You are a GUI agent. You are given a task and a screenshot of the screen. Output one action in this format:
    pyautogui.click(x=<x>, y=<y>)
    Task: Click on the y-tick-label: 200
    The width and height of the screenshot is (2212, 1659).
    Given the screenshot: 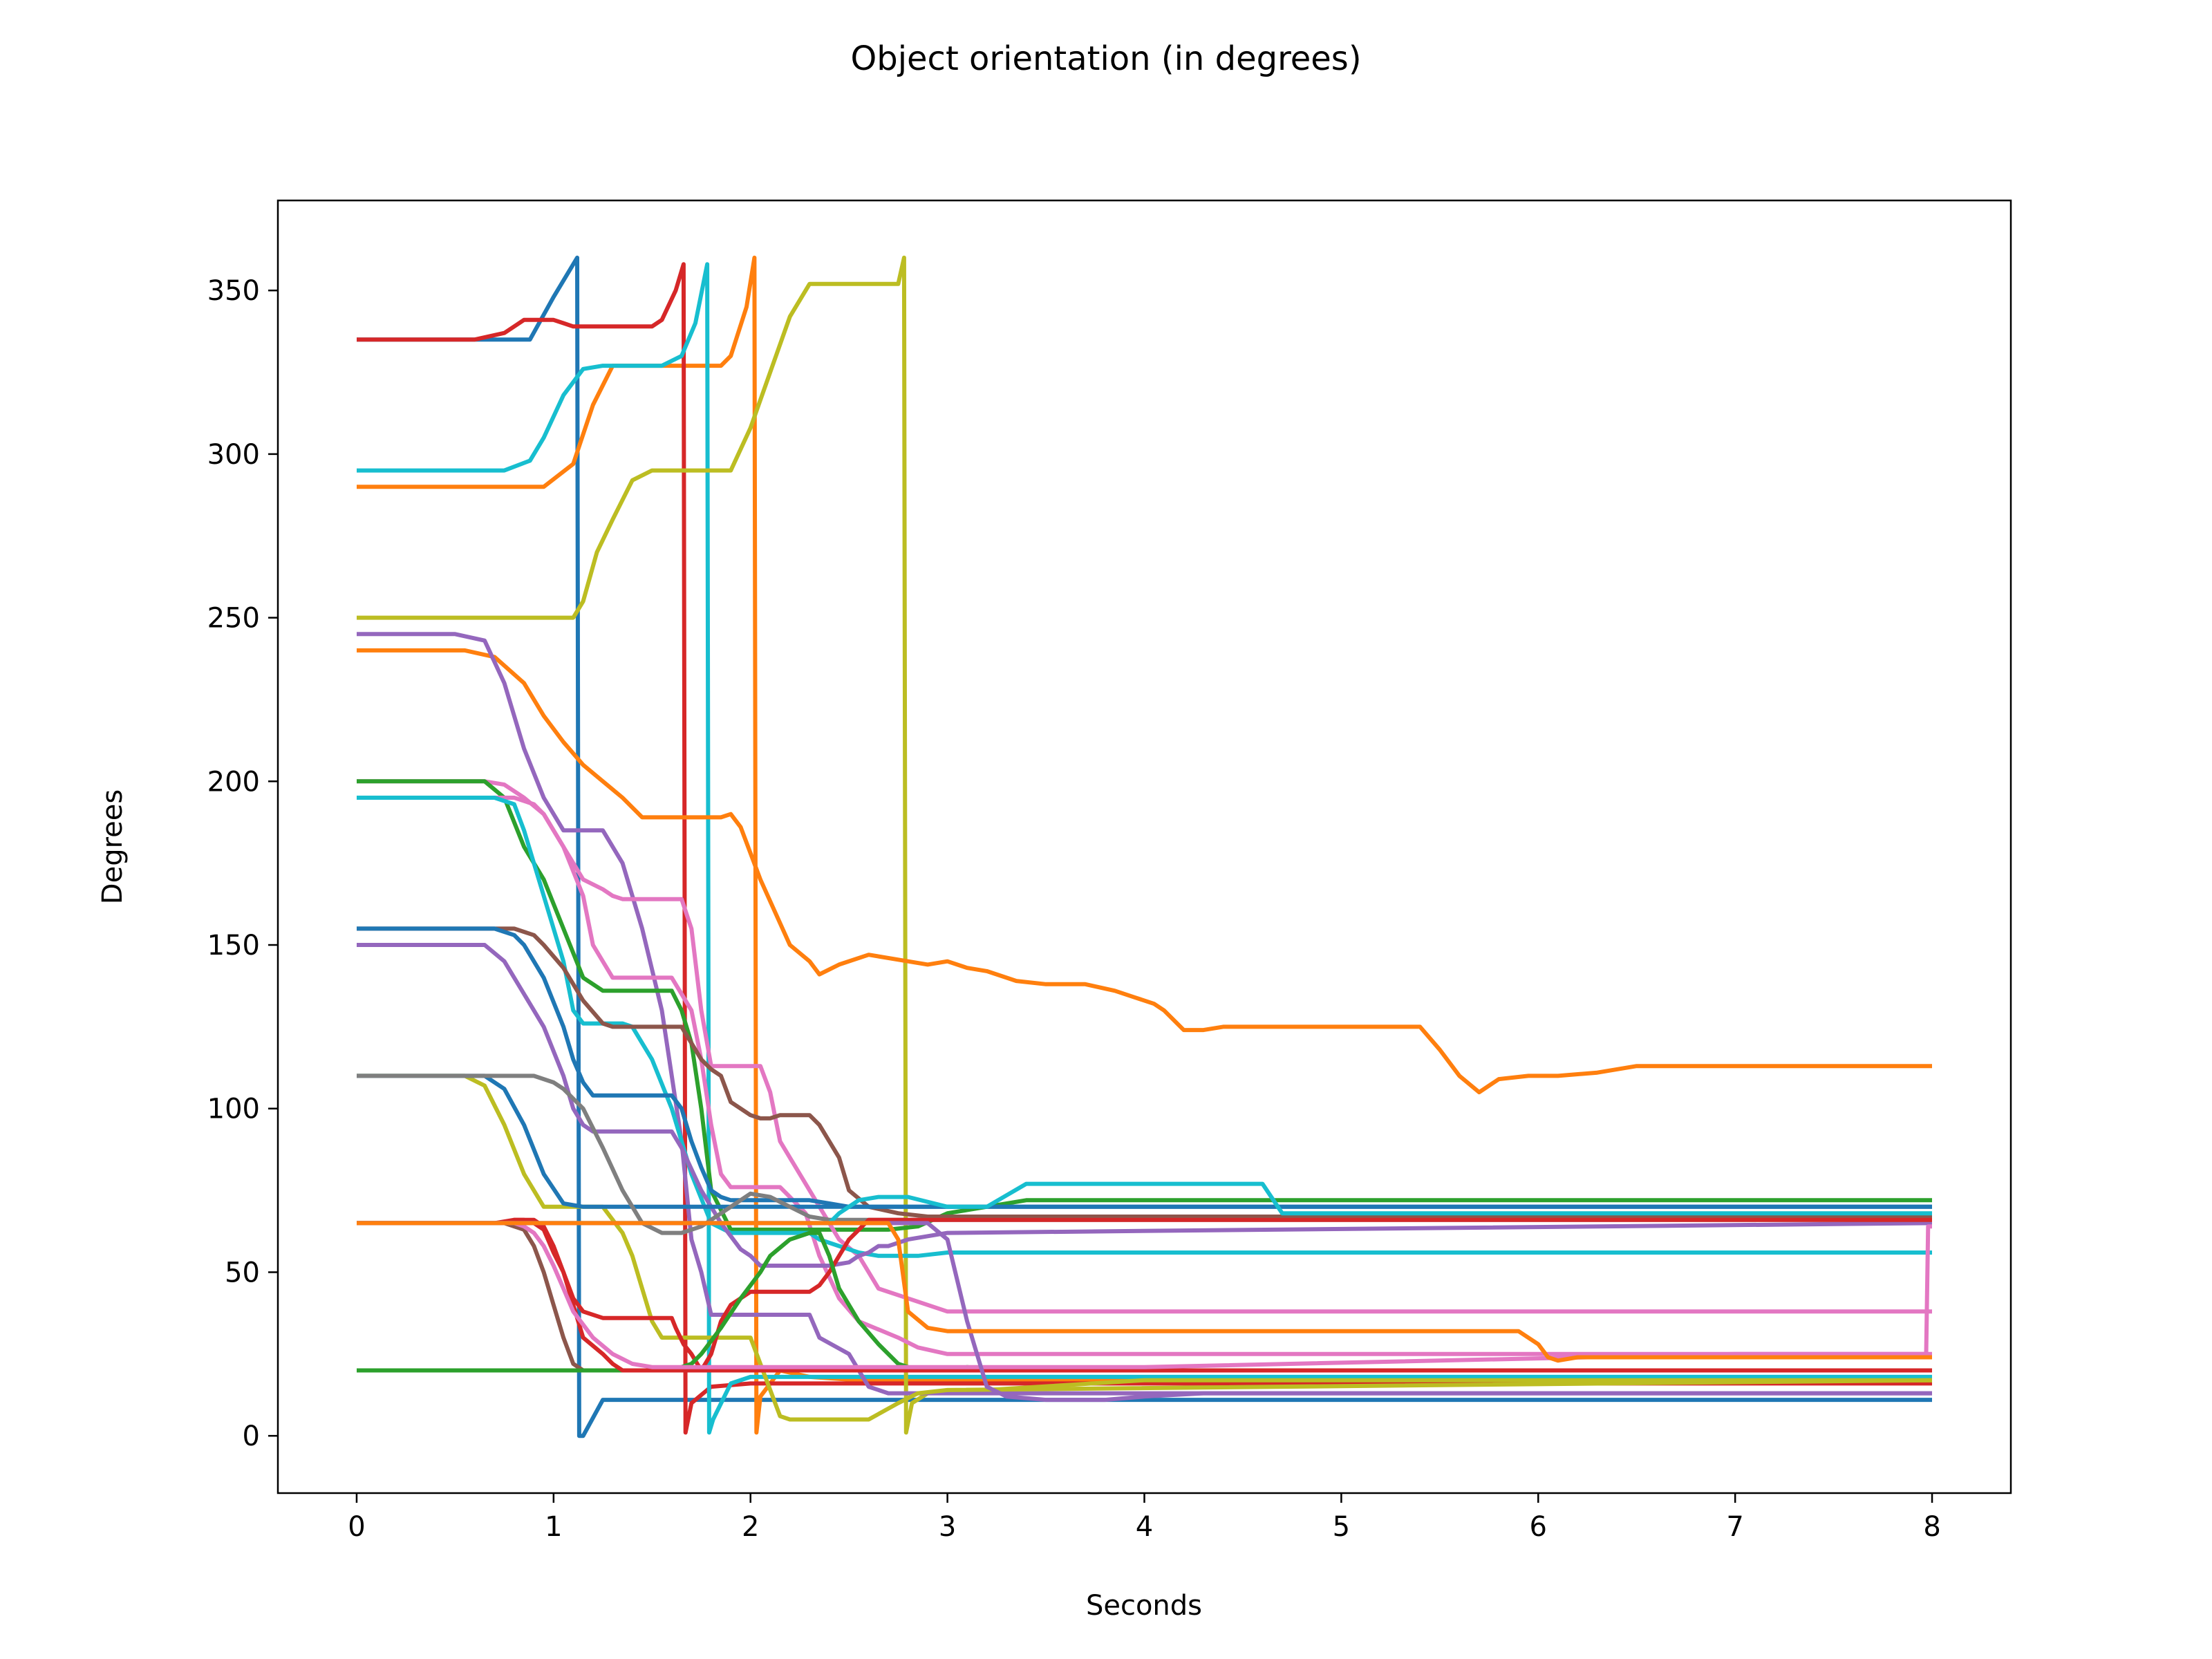 What is the action you would take?
    pyautogui.click(x=233, y=782)
    